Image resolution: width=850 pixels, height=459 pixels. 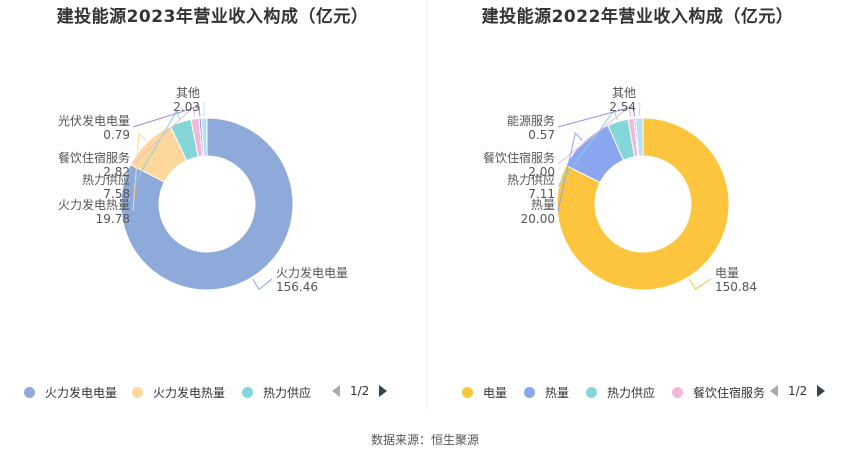 I want to click on slice-label-4: 能源服务, so click(x=531, y=120).